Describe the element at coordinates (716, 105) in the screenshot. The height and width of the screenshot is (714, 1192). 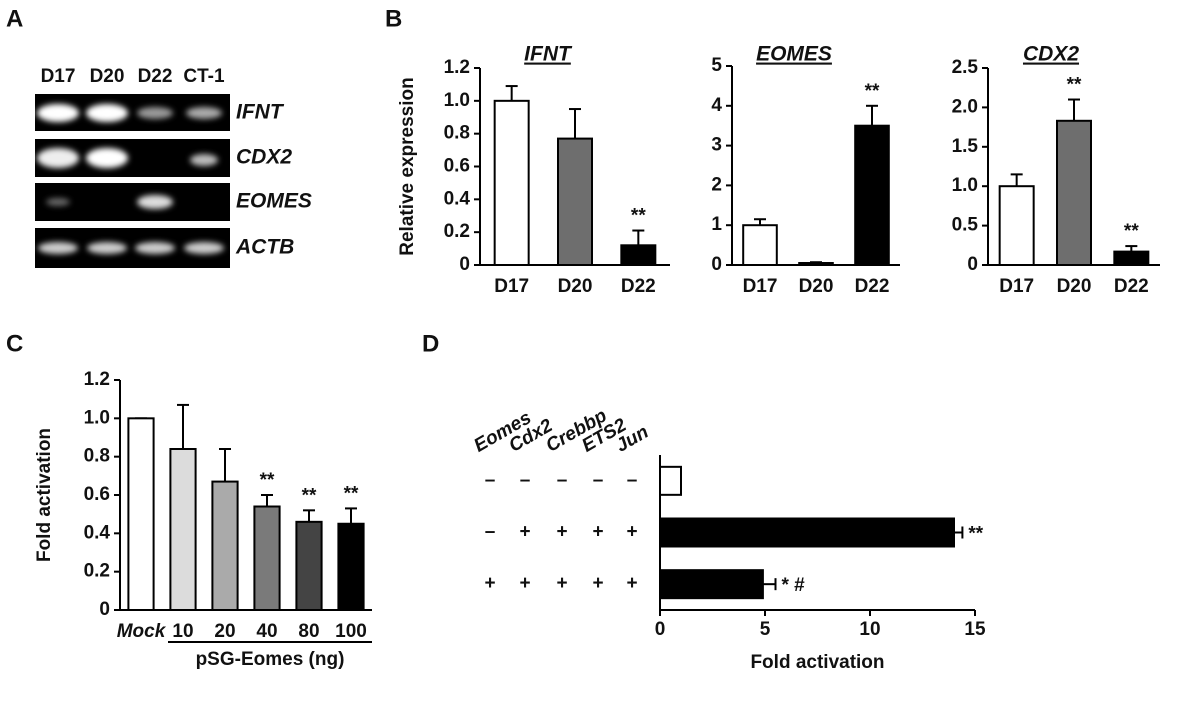
I see `y-tick-label: 4` at that location.